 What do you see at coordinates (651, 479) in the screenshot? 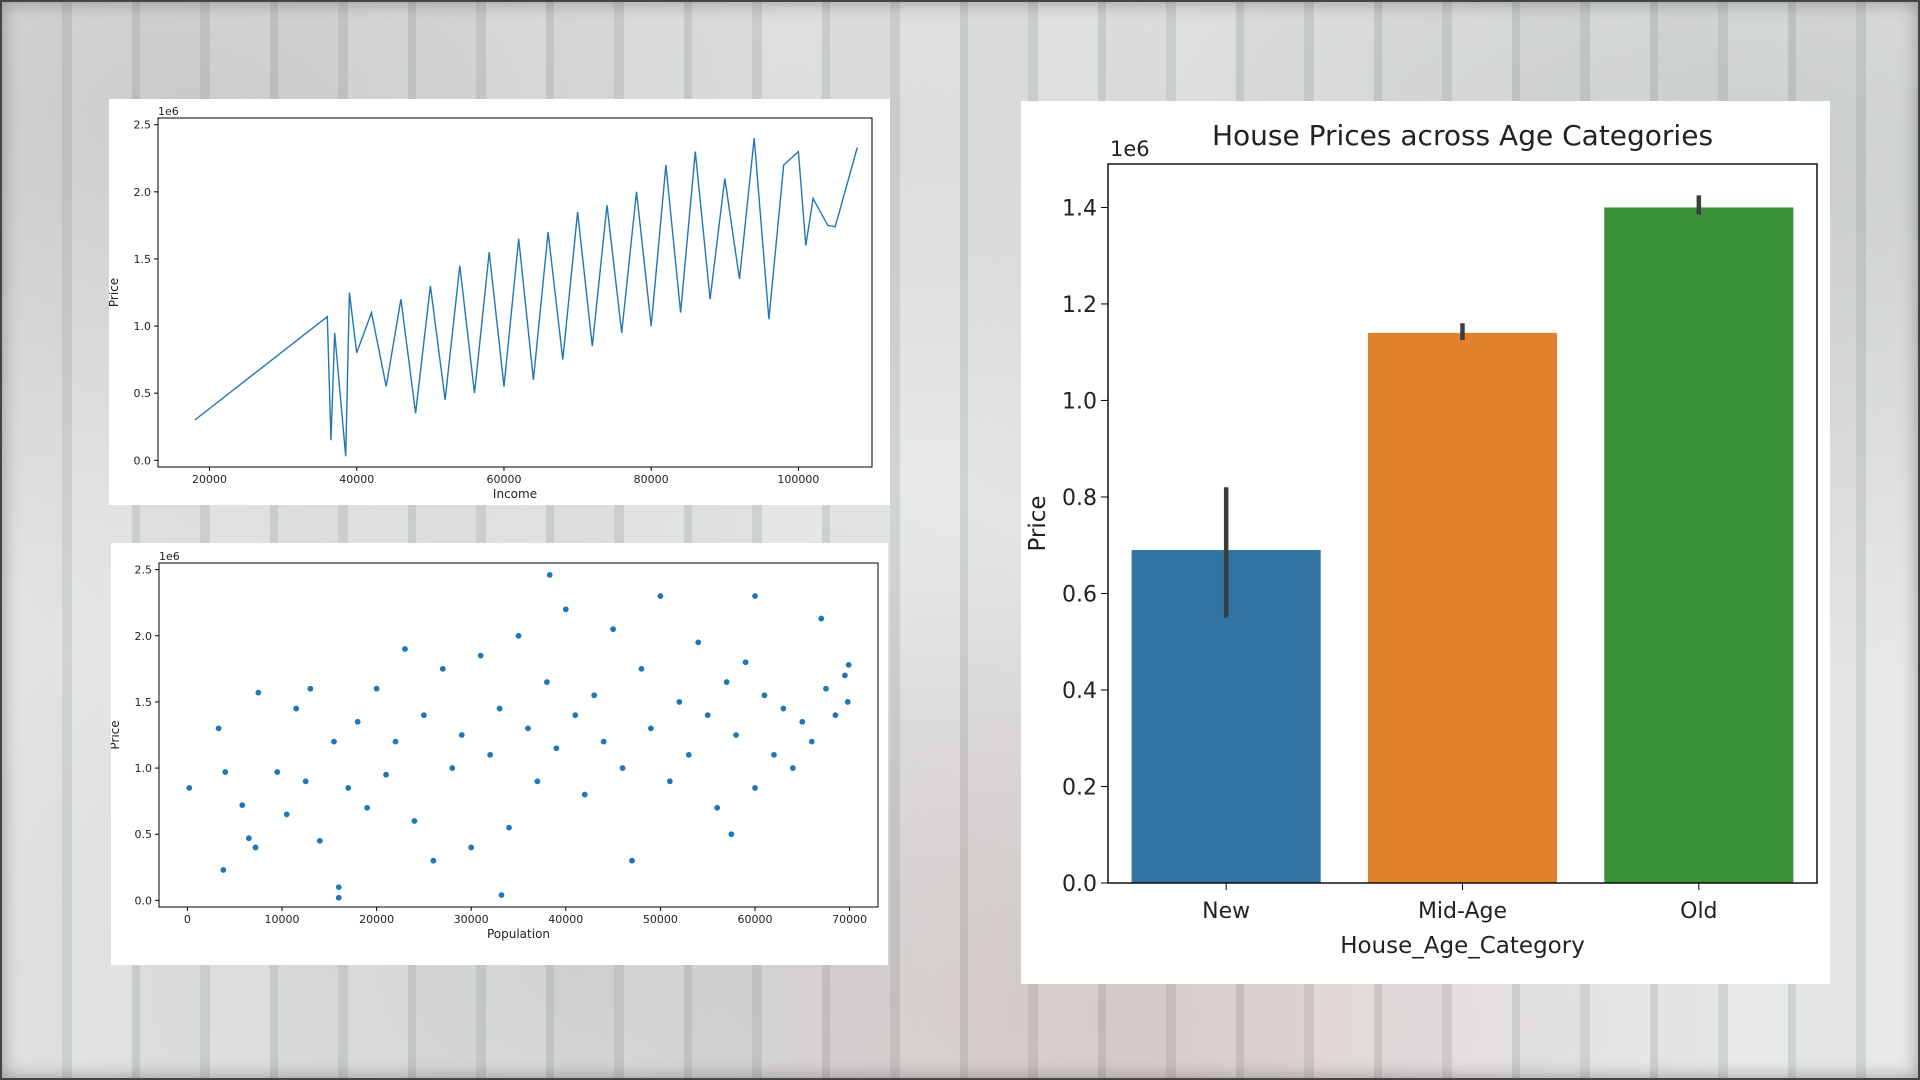
I see `line-x-tick-label: 80000` at bounding box center [651, 479].